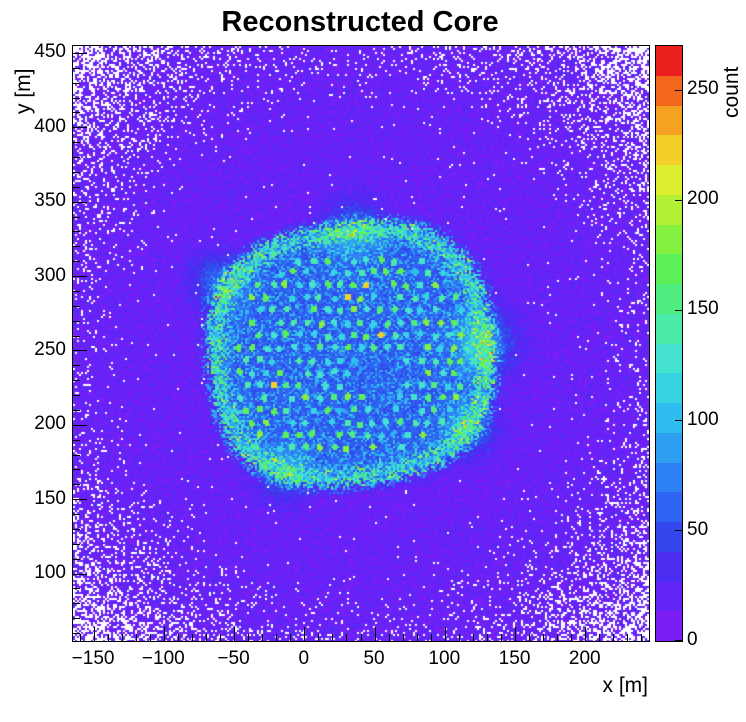 The height and width of the screenshot is (722, 746). I want to click on colorbar-tick-label: 200, so click(703, 199).